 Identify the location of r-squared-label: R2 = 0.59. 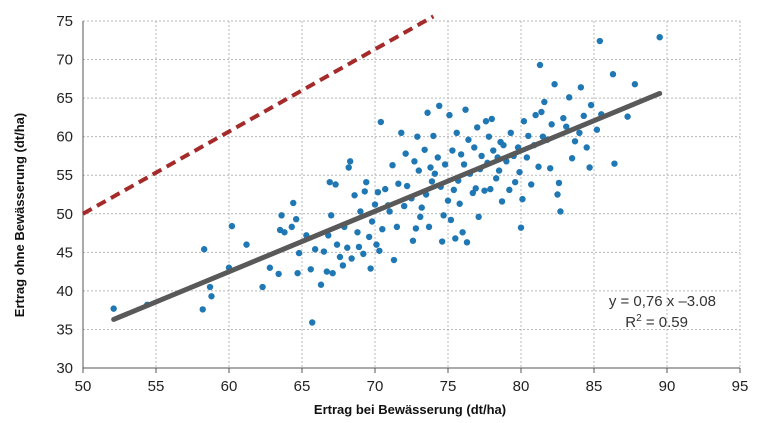
(656, 322).